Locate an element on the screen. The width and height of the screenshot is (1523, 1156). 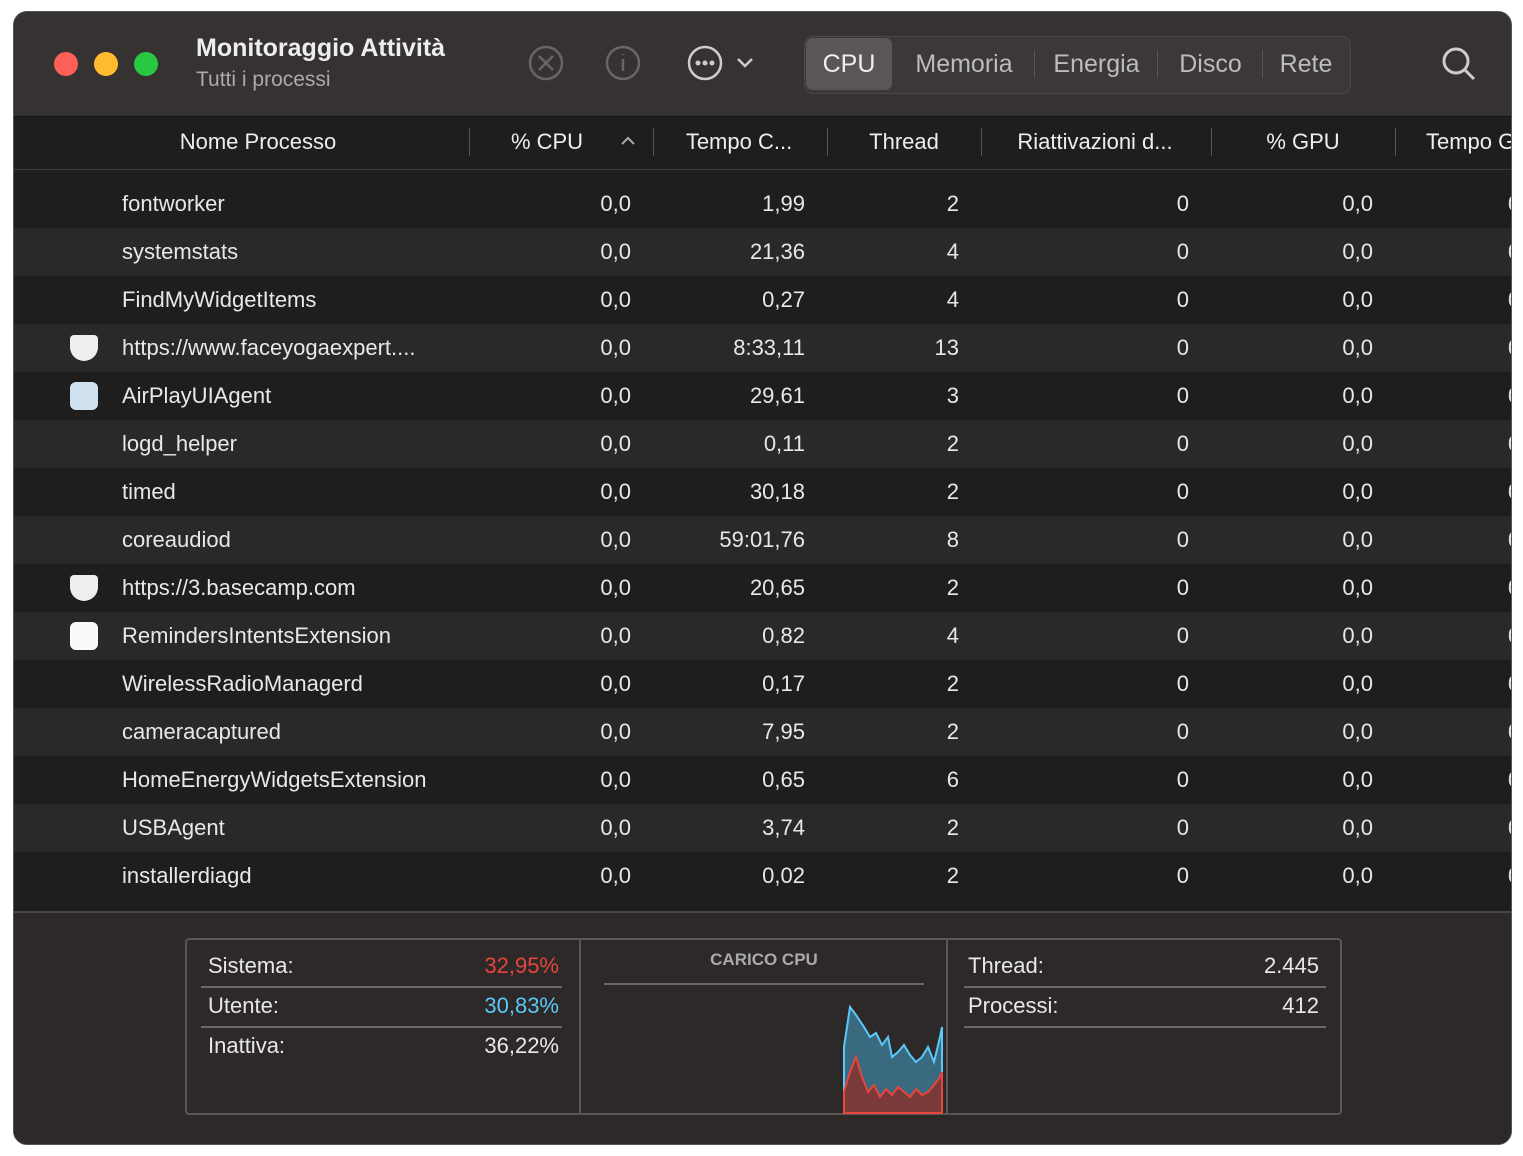
column-header: Tempo G is located at coordinates (1469, 141).